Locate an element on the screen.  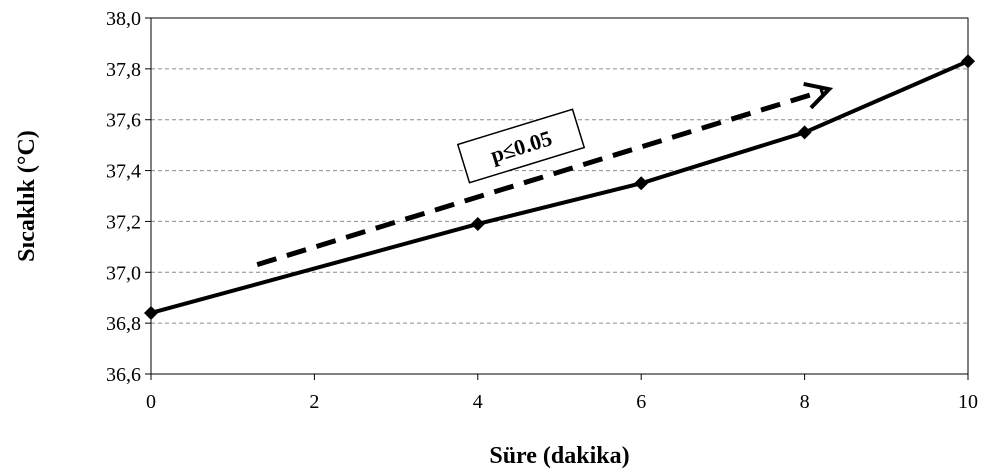
x-tick-label: 4 is located at coordinates (478, 402).